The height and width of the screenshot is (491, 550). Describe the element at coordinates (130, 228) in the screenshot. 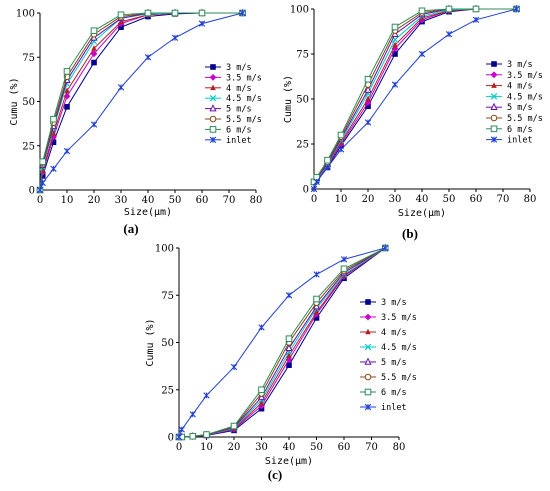

I see `panel-label: (a)` at that location.